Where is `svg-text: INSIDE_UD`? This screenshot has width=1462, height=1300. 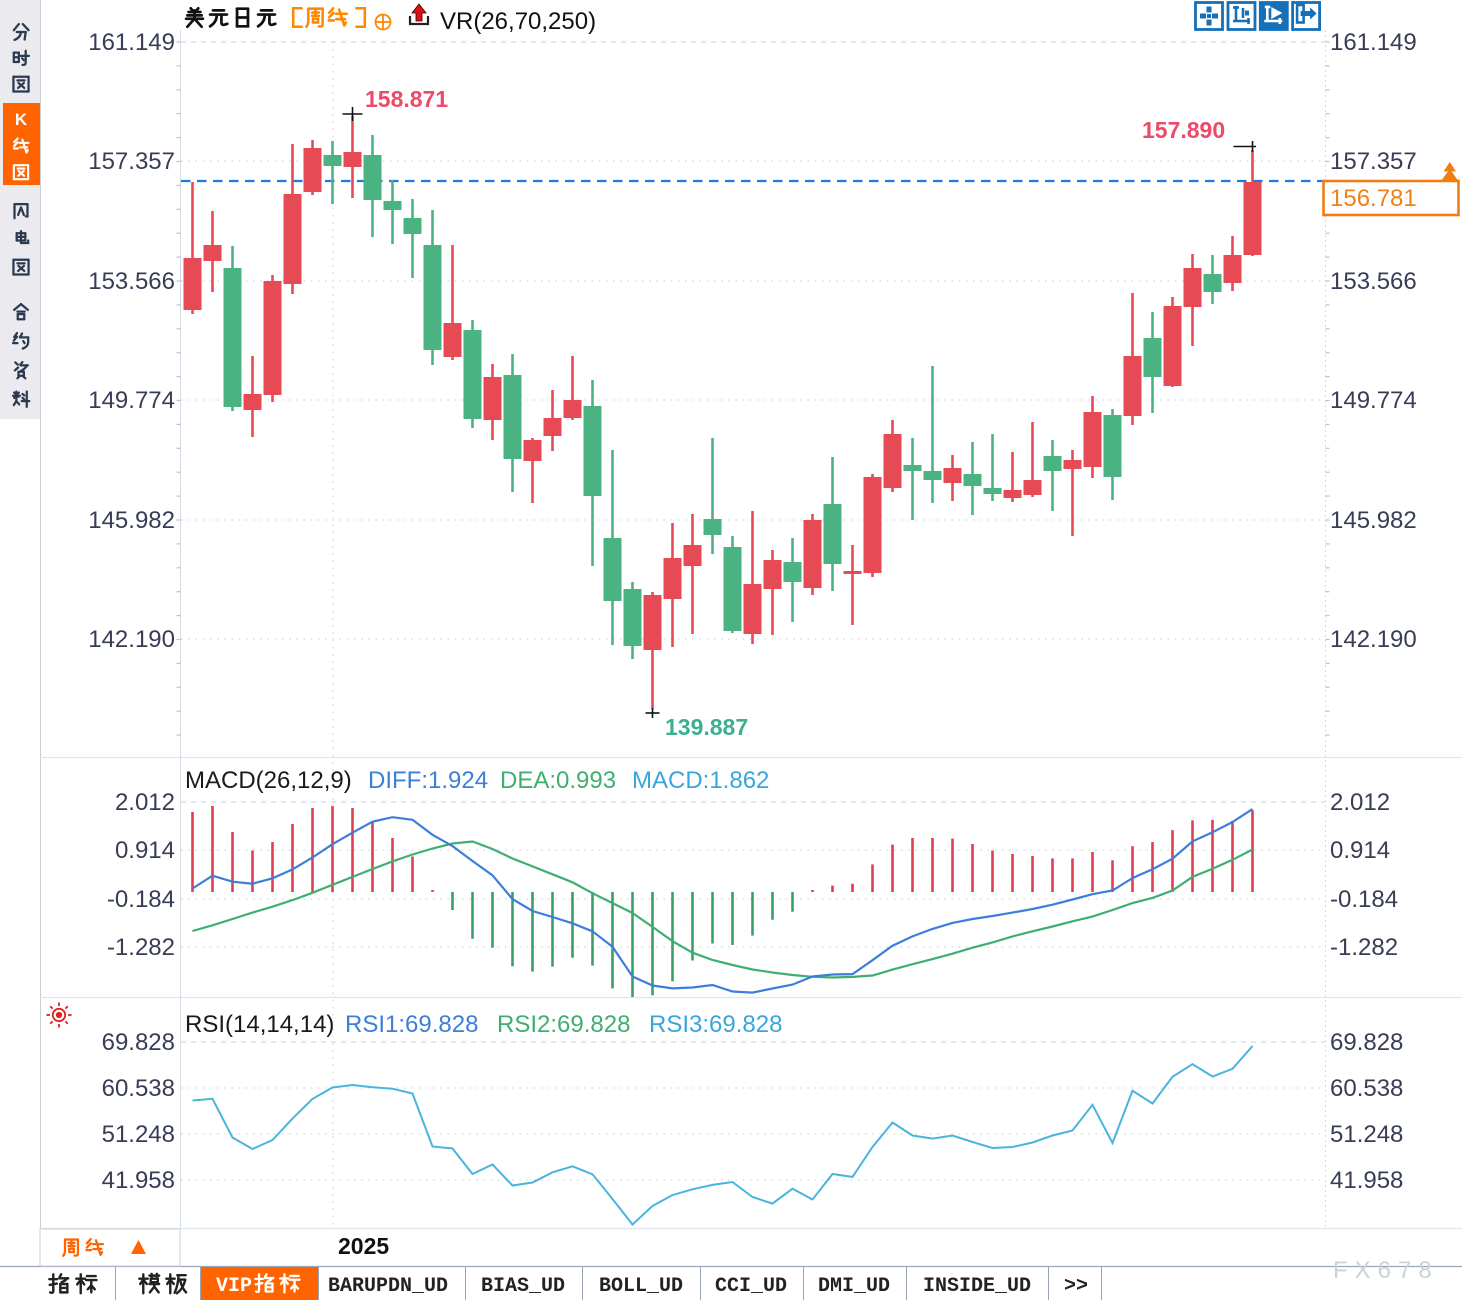
svg-text: INSIDE_UD is located at coordinates (977, 1286).